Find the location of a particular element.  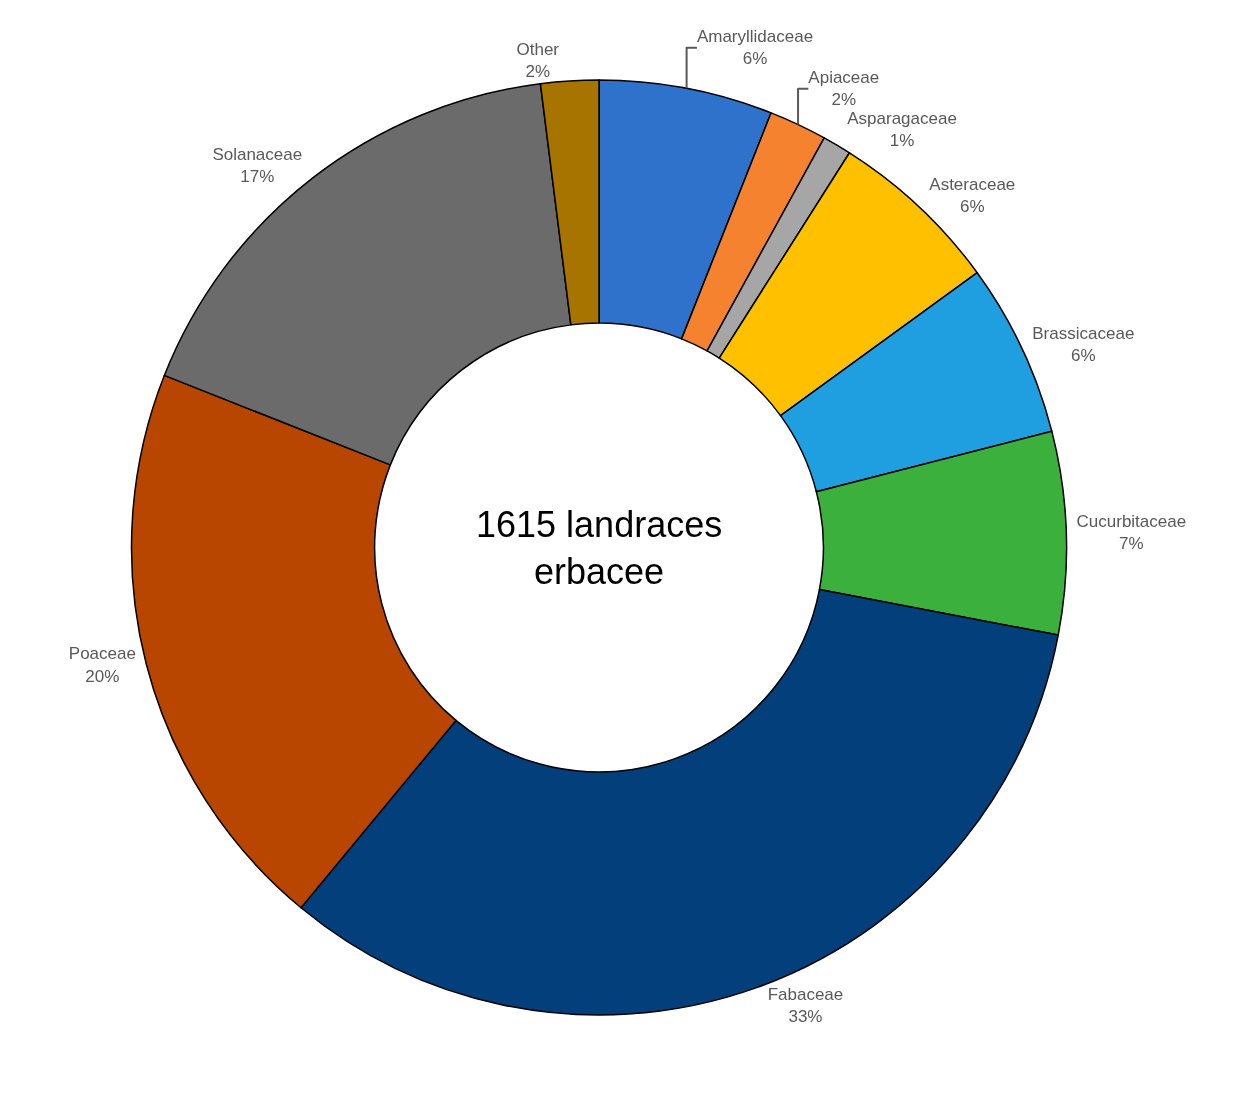

slice-label: Fabaceae is located at coordinates (805, 994).